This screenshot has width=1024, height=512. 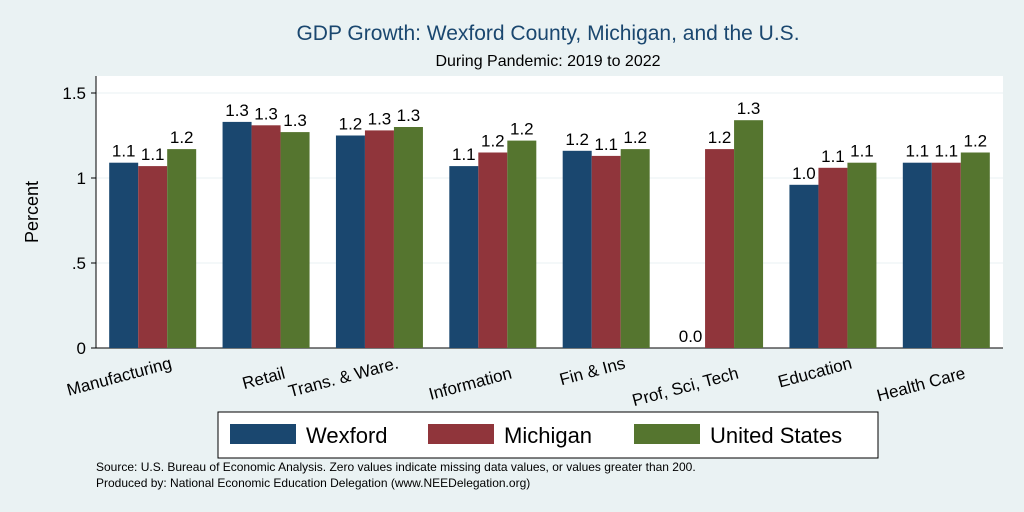 I want to click on x-tick-label: Trans. & Ware., so click(x=343, y=378).